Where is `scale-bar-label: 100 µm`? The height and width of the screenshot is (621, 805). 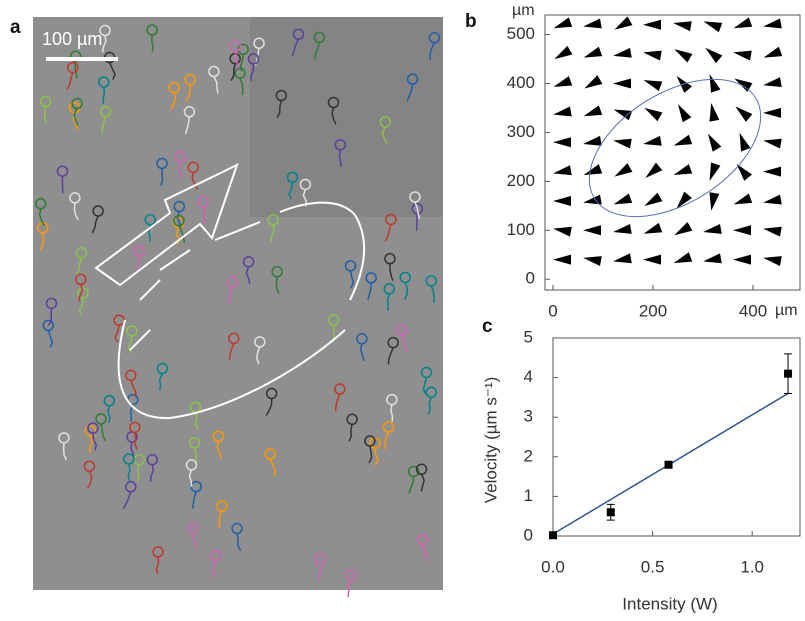
scale-bar-label: 100 µm is located at coordinates (72, 39).